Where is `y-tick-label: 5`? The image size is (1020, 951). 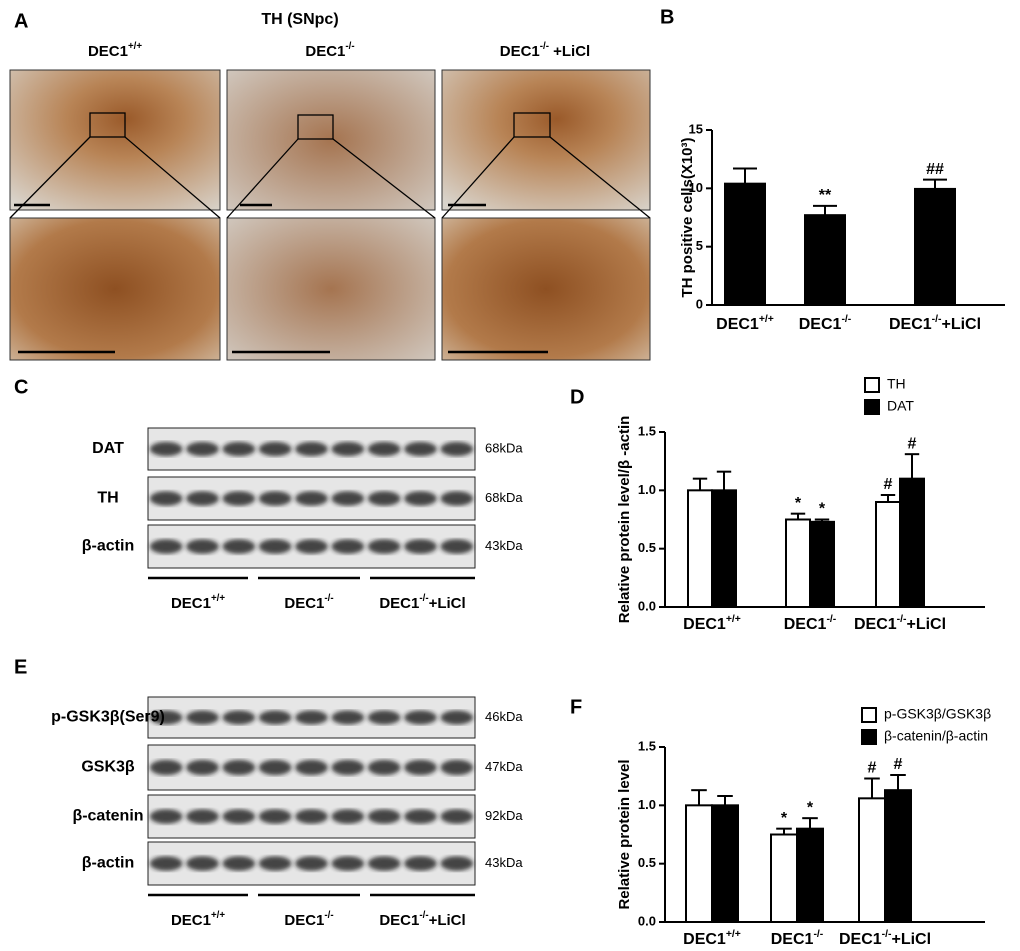 y-tick-label: 5 is located at coordinates (699, 245).